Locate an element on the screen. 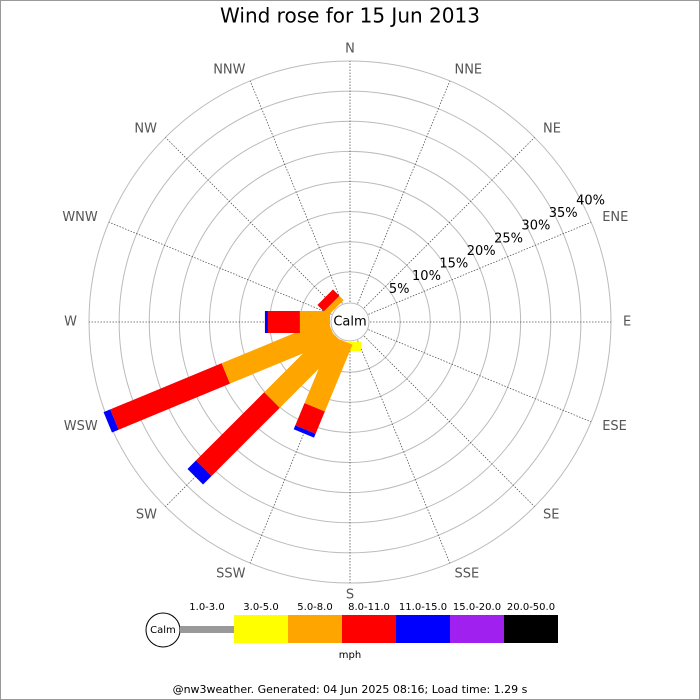  calm-label: Calm is located at coordinates (349, 322).